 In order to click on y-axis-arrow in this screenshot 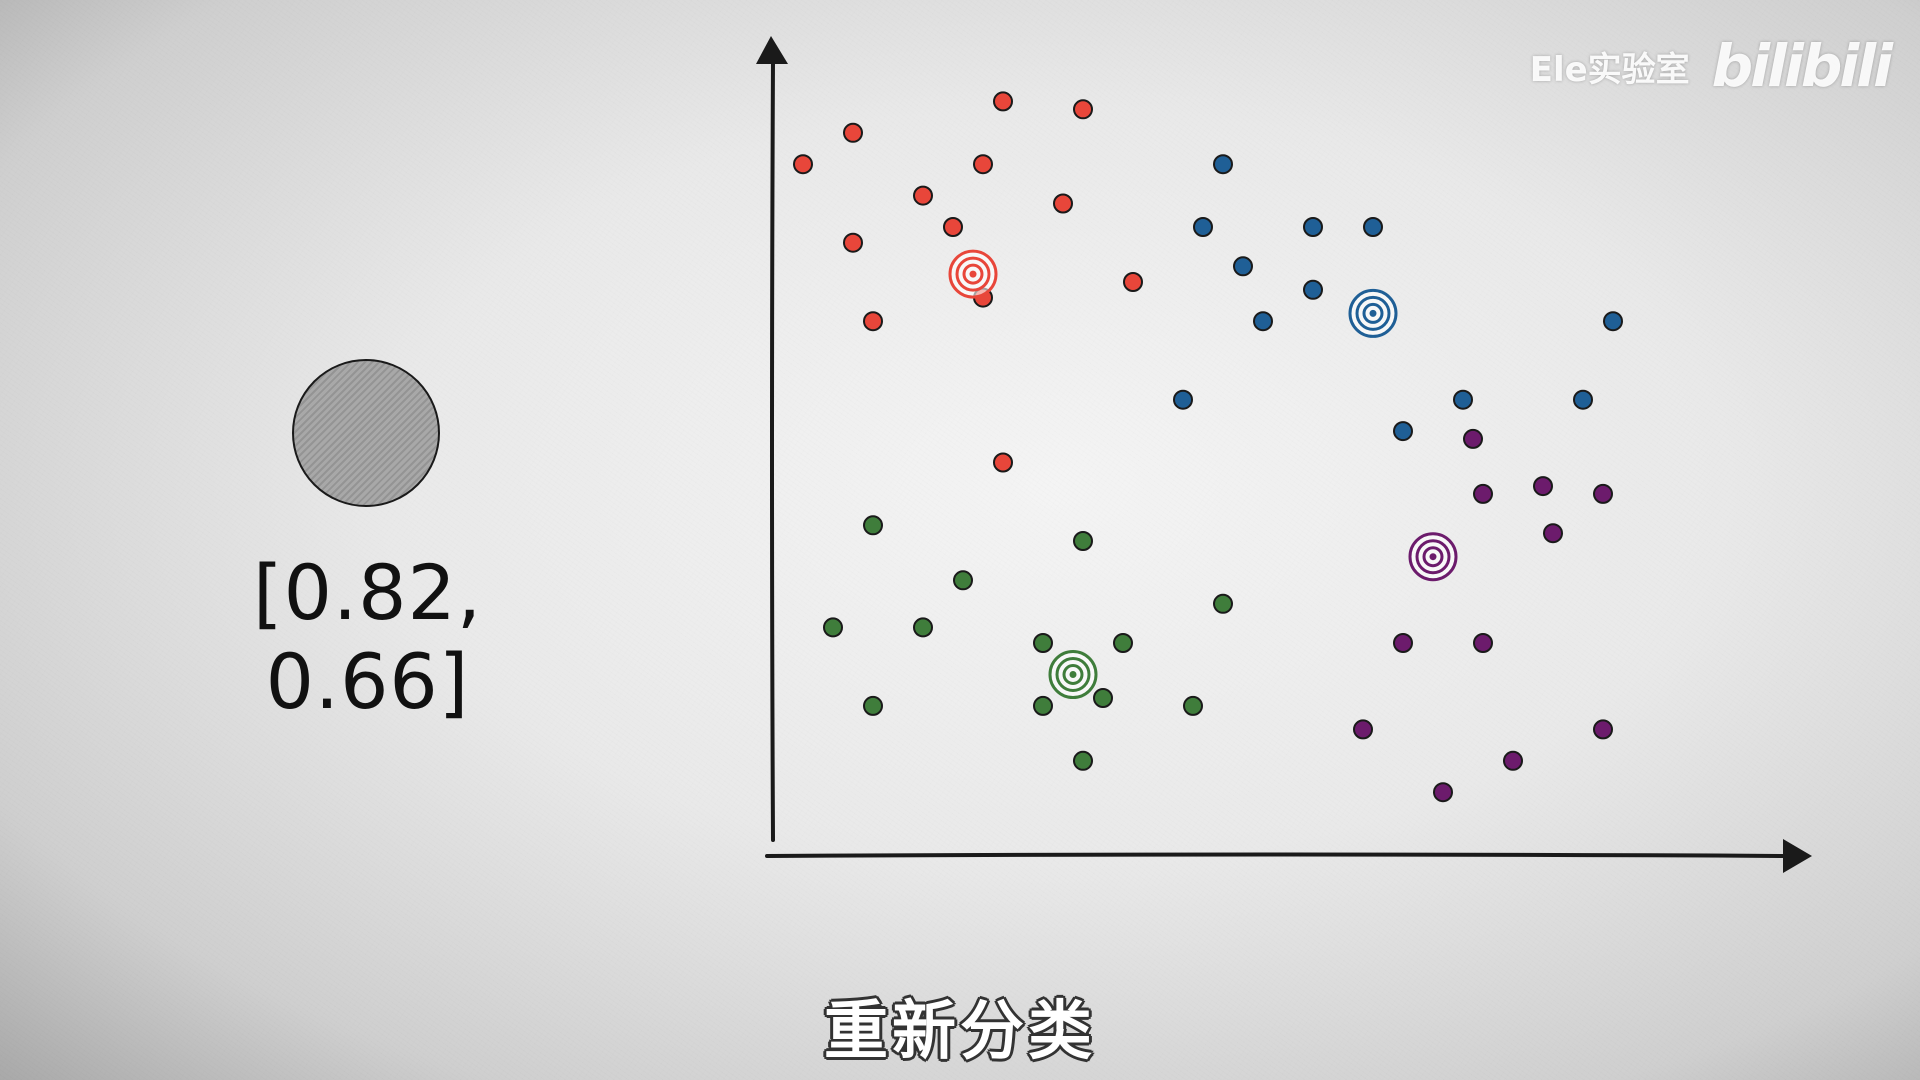, I will do `click(772, 50)`.